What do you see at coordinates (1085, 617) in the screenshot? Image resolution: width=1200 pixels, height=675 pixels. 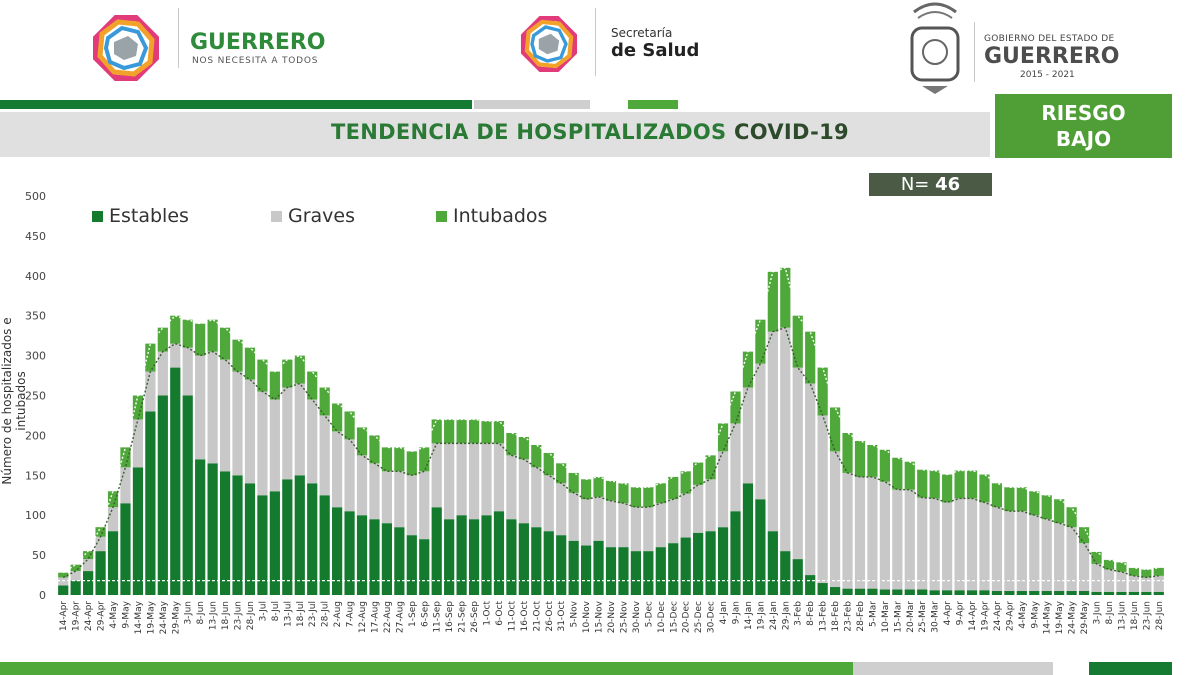 I see `x-tick-label: 29-May` at bounding box center [1085, 617].